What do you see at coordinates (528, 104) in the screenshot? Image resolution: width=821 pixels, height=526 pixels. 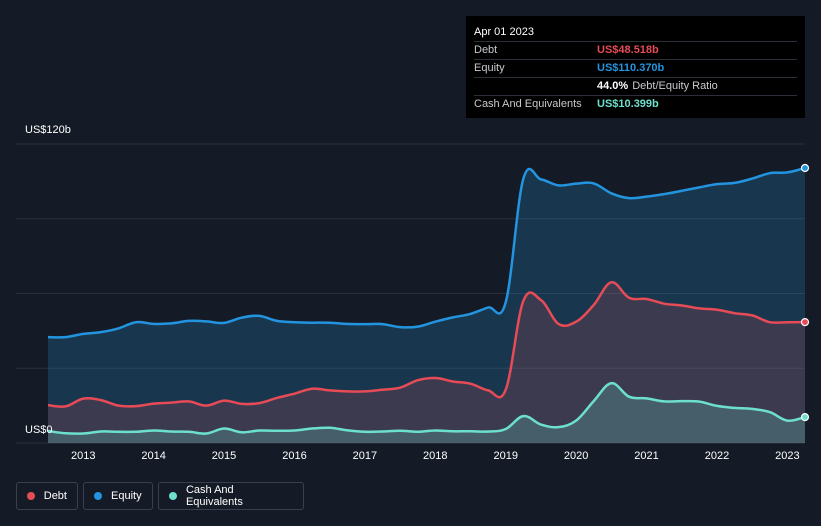 I see `tooltip-cash-label: Cash And Equivalents` at bounding box center [528, 104].